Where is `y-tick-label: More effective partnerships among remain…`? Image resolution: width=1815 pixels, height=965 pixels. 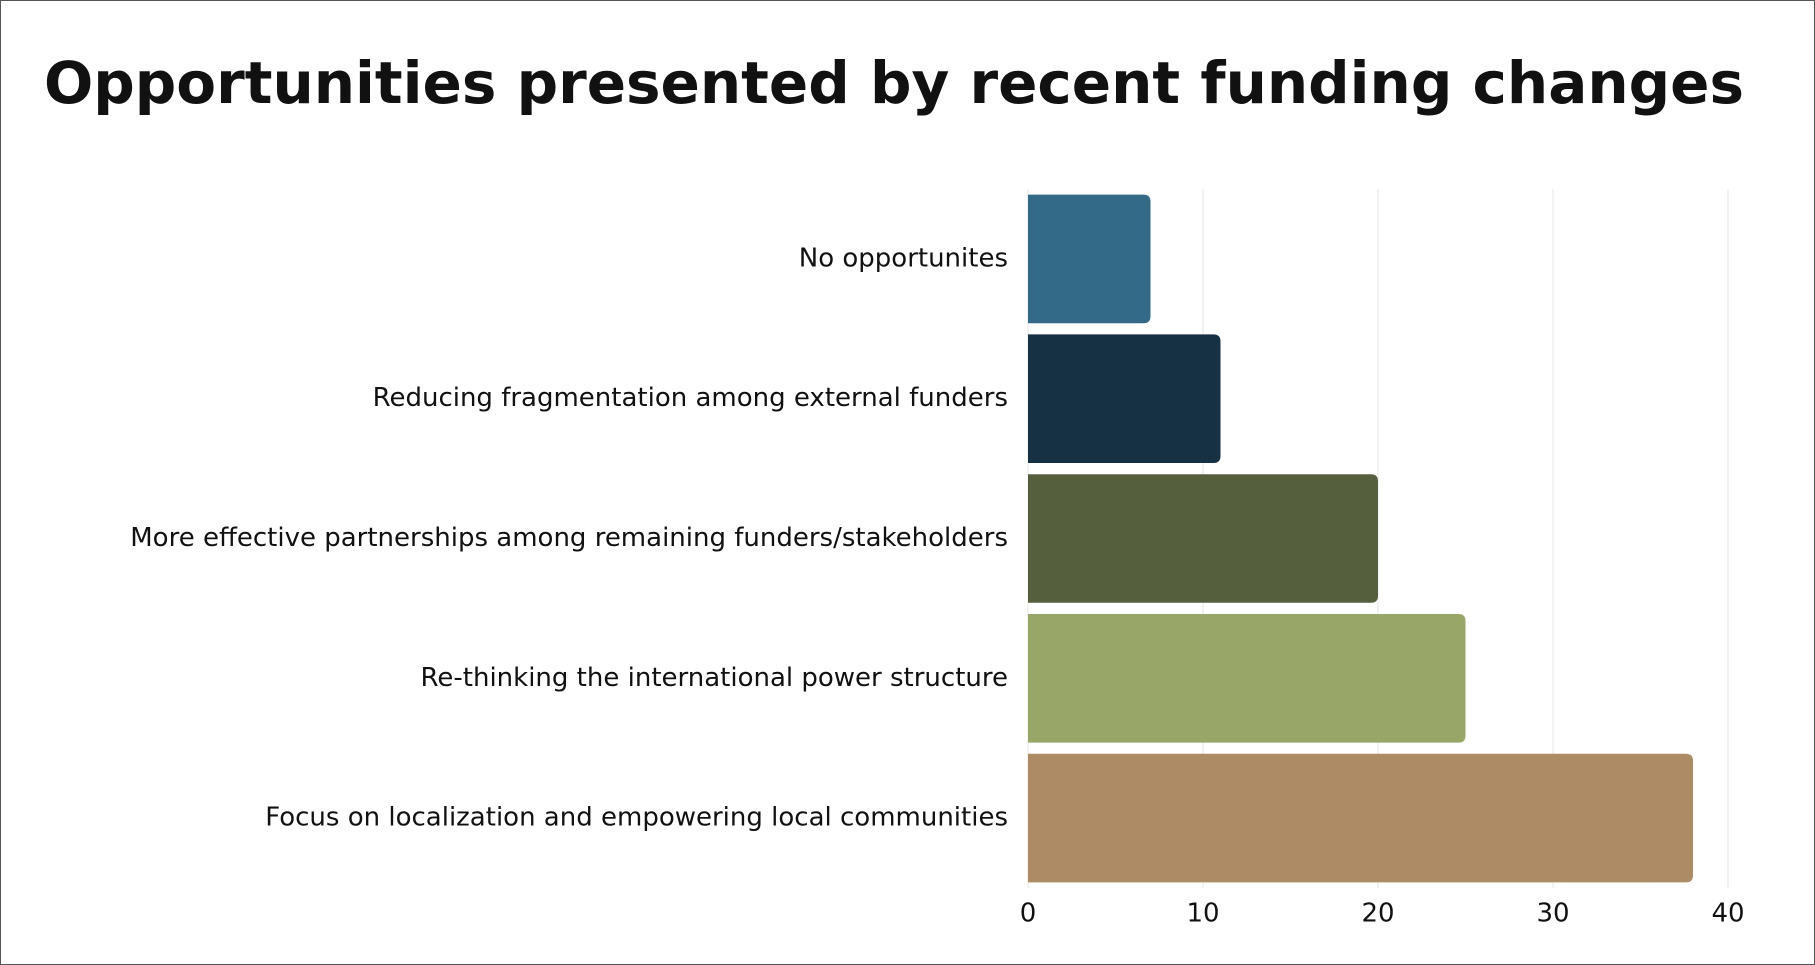
y-tick-label: More effective partnerships among remain… is located at coordinates (569, 538).